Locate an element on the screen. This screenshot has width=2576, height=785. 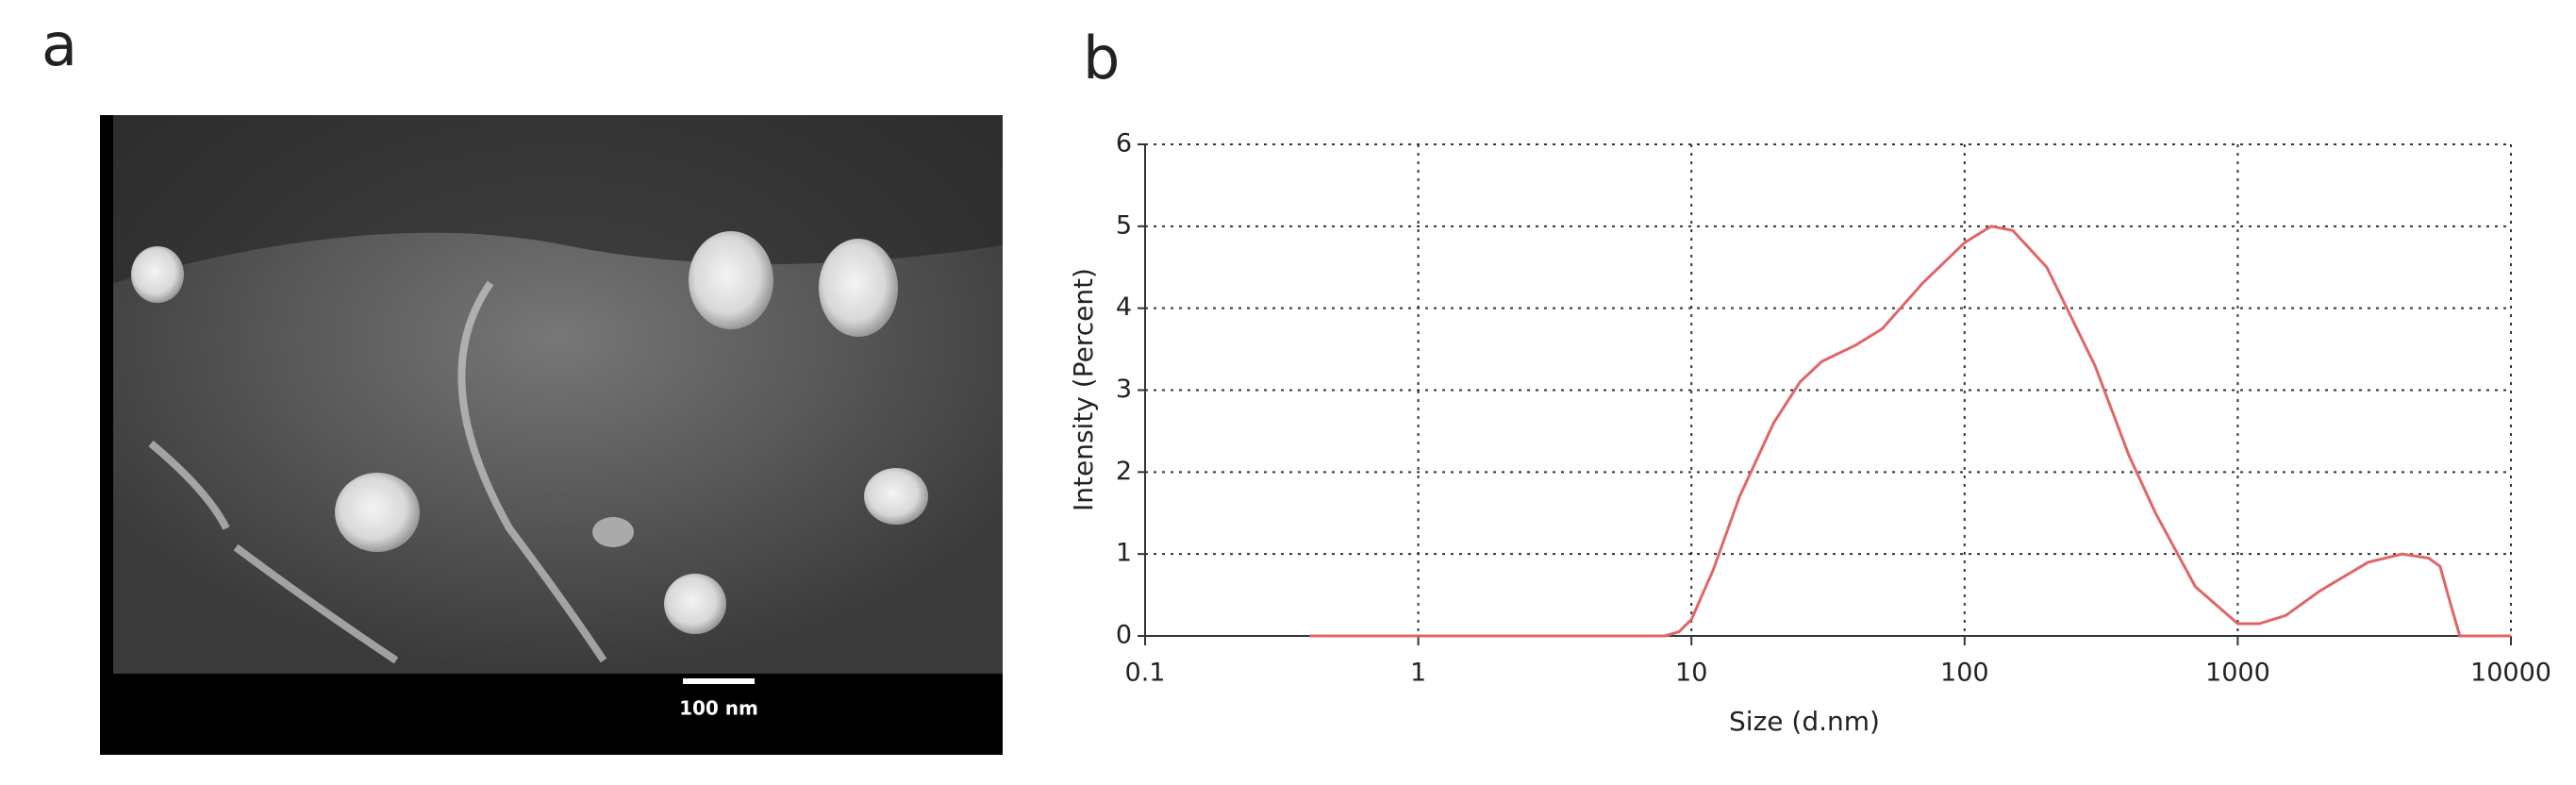
y-tick-label: 2 is located at coordinates (1124, 471).